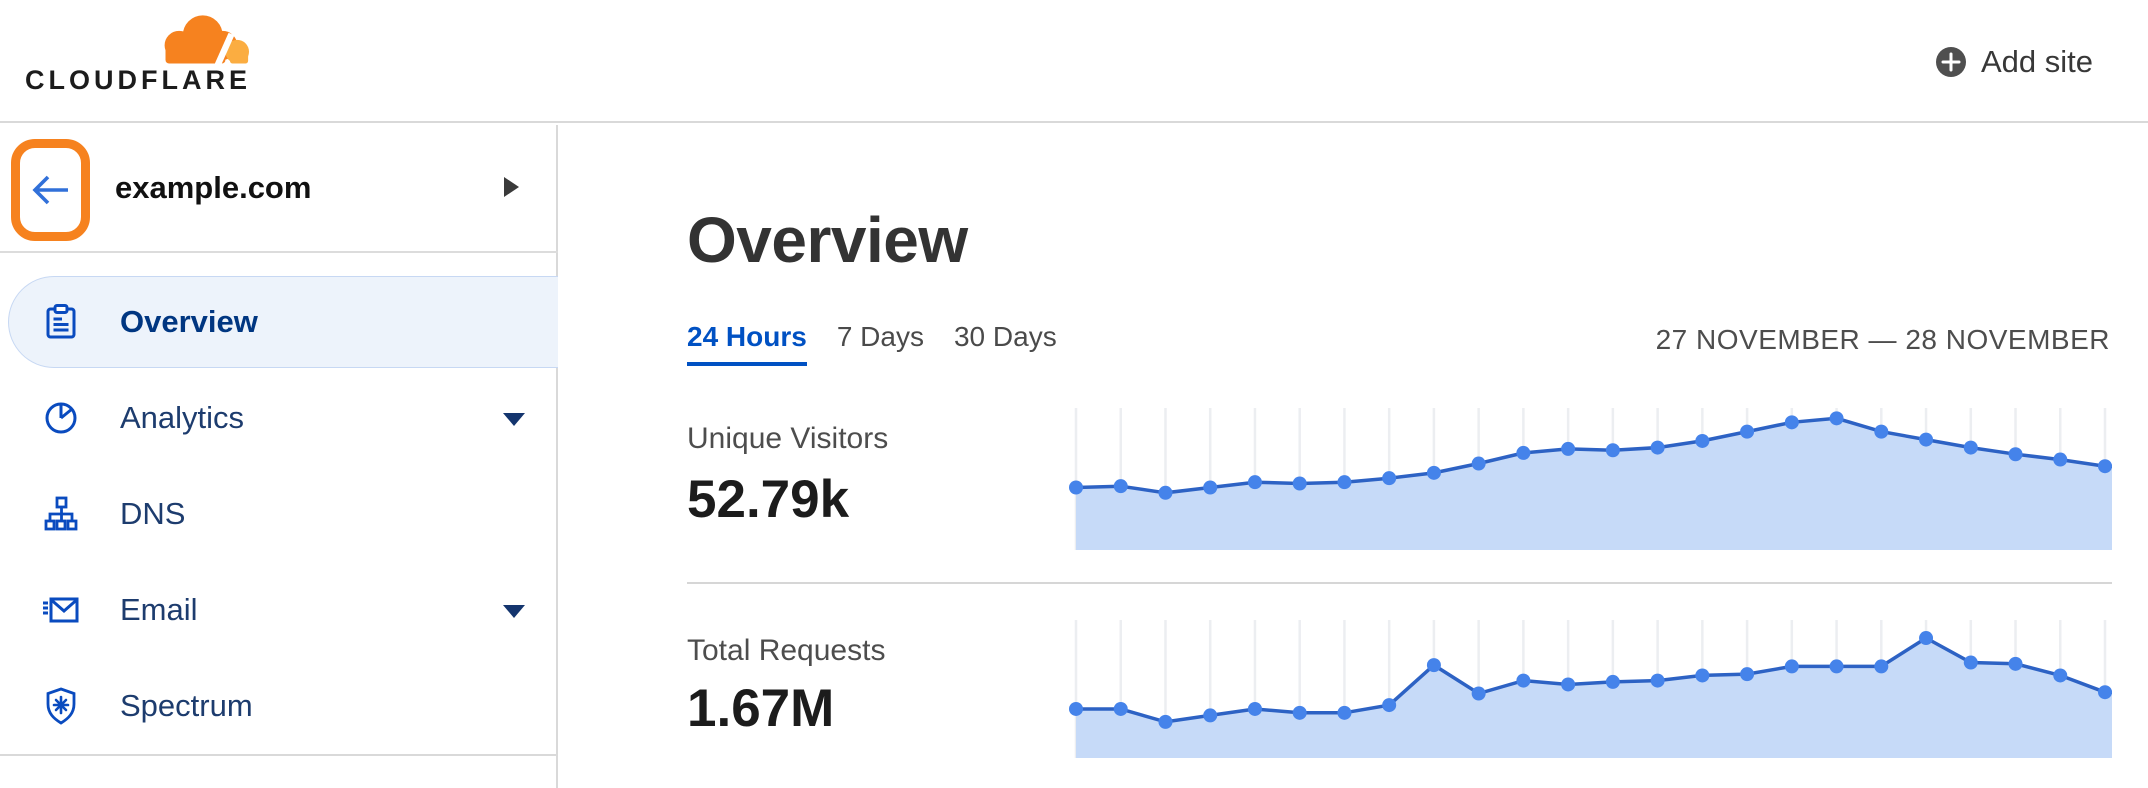  Describe the element at coordinates (786, 650) in the screenshot. I see `metric-label-total-requests: Total Requests` at that location.